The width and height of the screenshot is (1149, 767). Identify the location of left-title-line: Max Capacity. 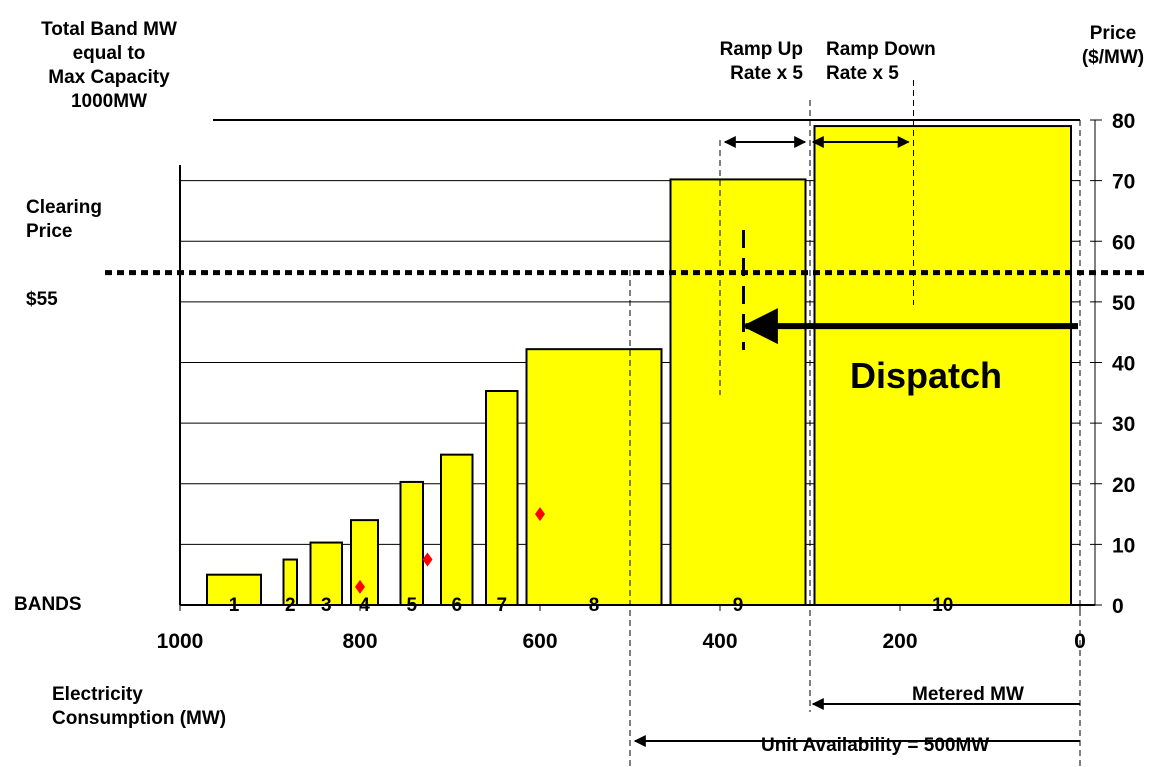
(109, 77).